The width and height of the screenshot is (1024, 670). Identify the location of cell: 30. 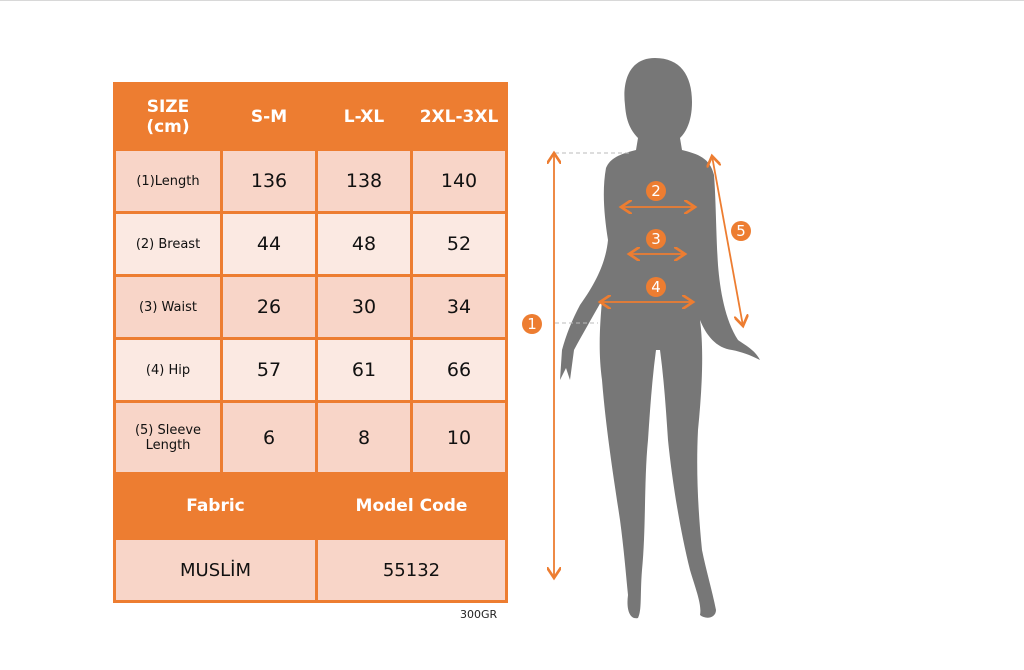
(364, 307).